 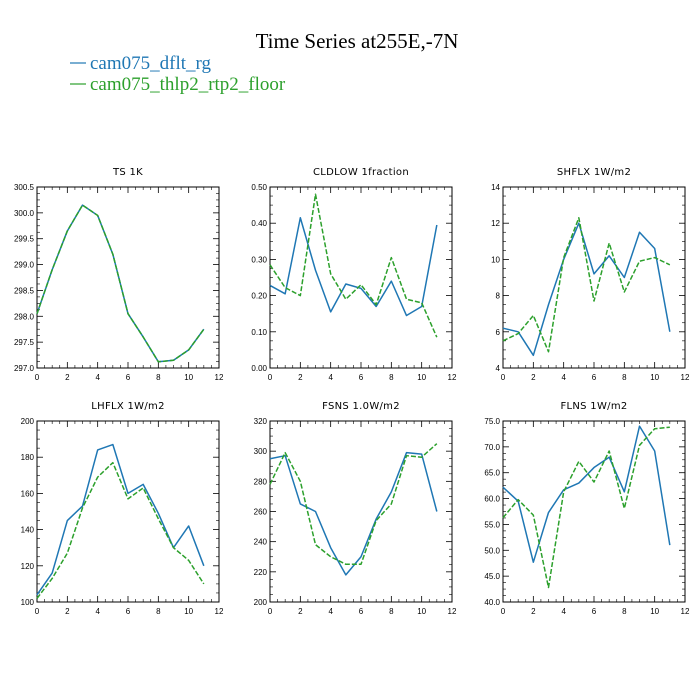 I want to click on x-tick-label-2-5: 10, so click(x=654, y=377).